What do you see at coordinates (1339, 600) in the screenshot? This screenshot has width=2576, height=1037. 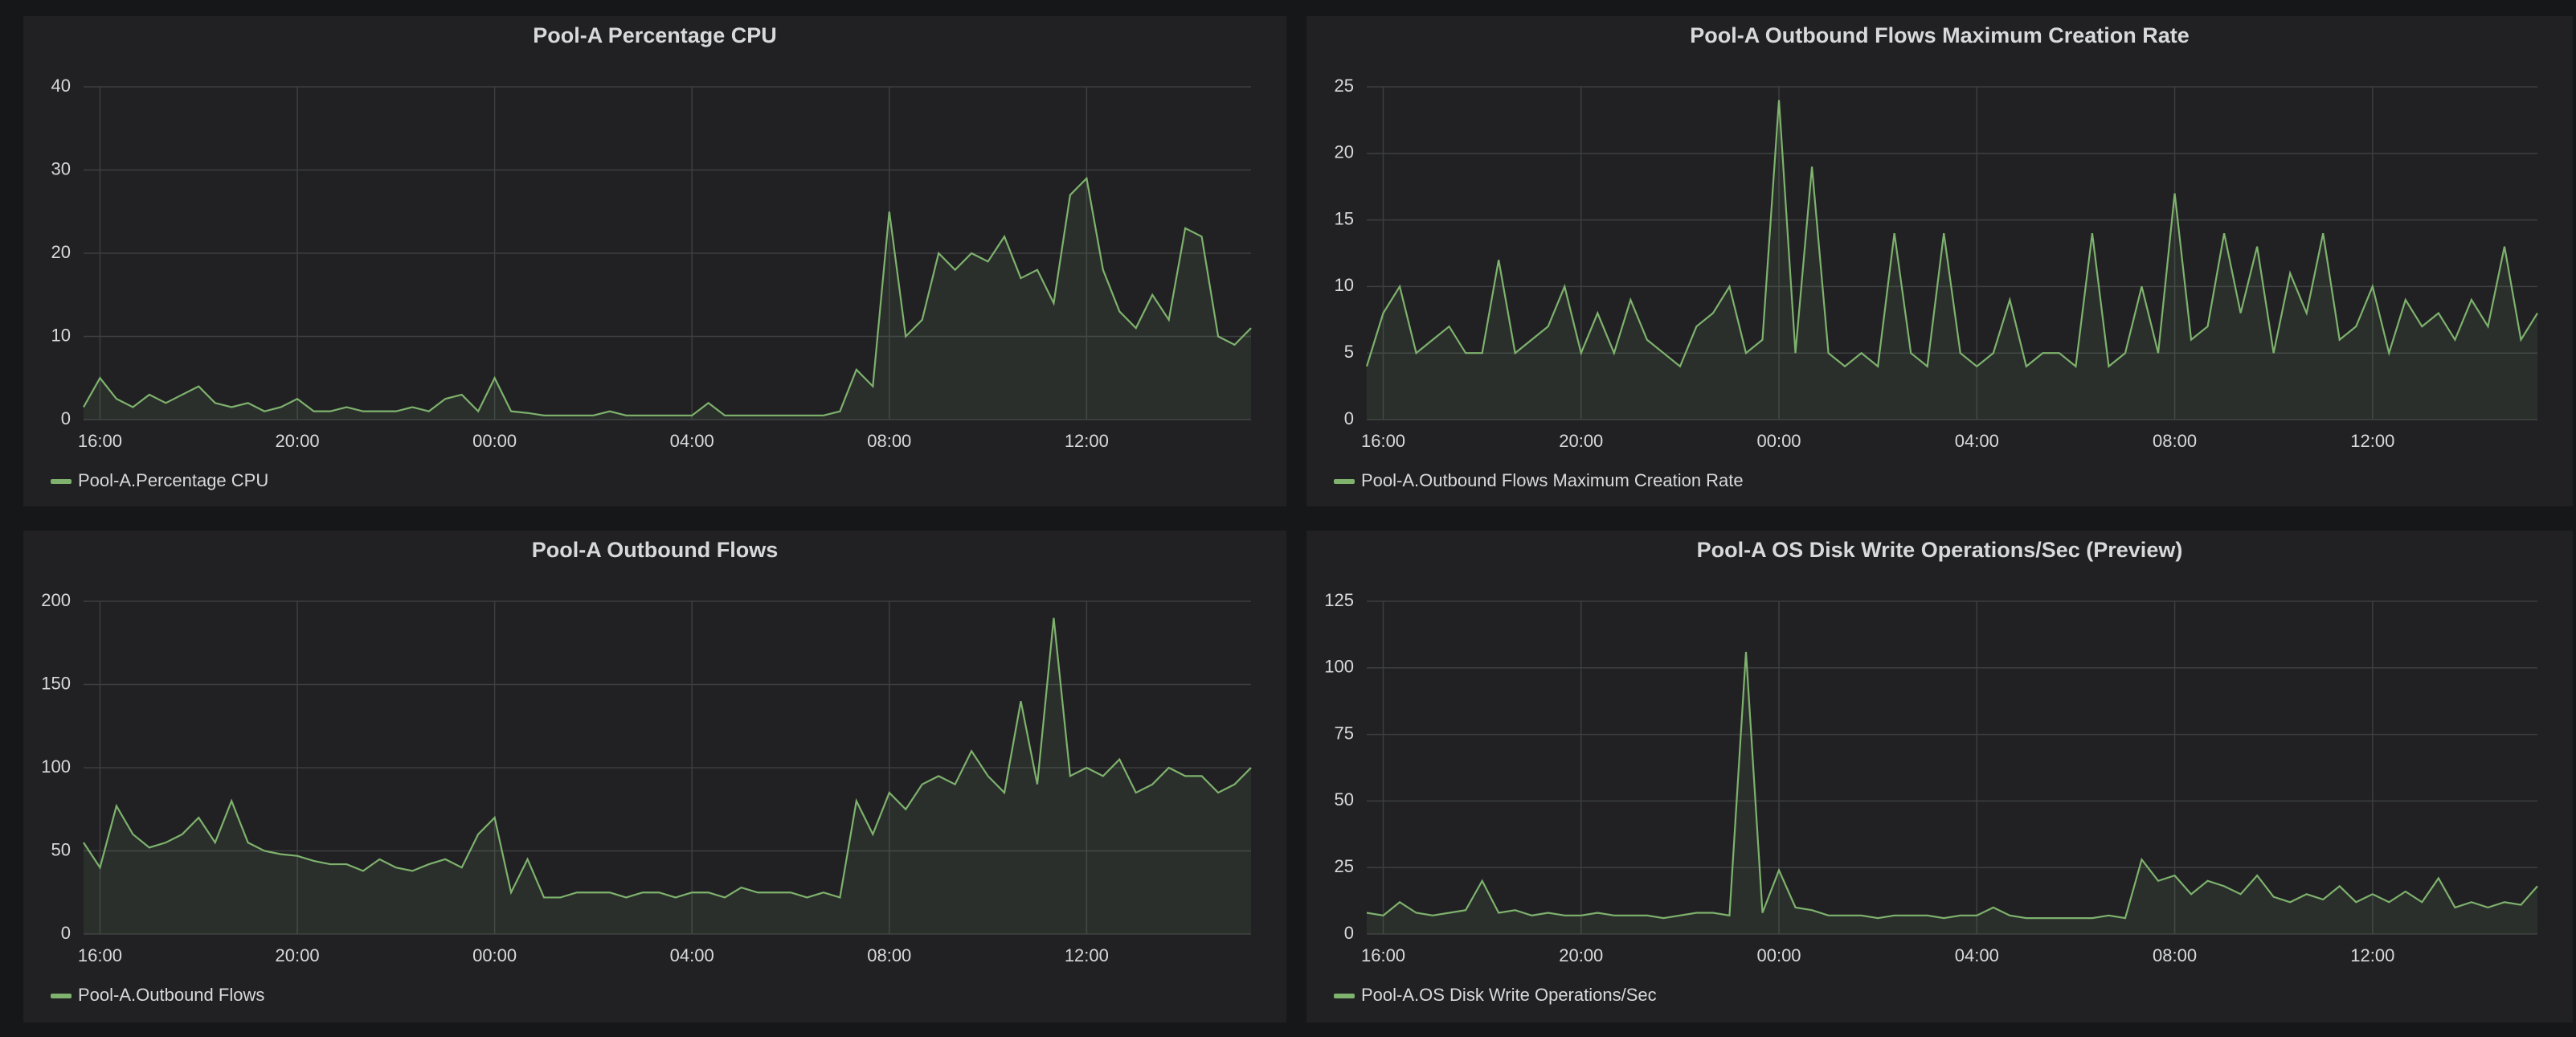 I see `y-tick-label: 125` at bounding box center [1339, 600].